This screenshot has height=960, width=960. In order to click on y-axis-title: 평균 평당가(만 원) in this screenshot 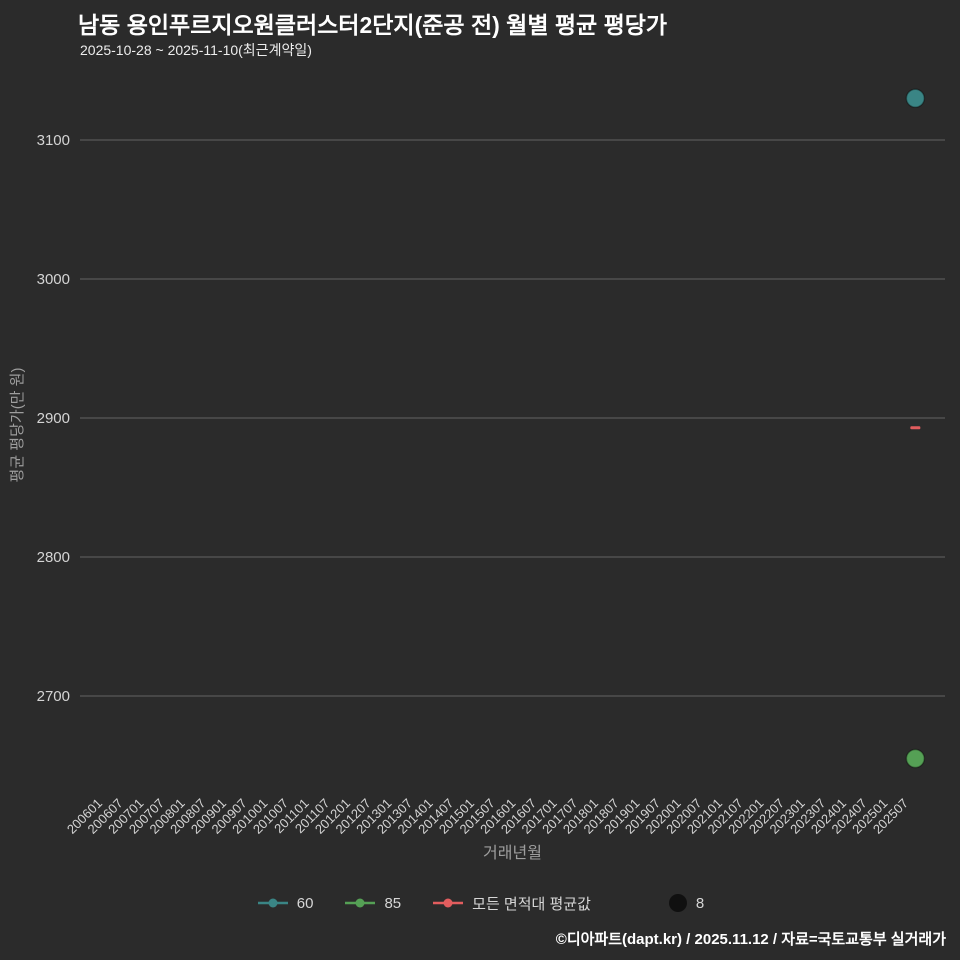, I will do `click(17, 425)`.